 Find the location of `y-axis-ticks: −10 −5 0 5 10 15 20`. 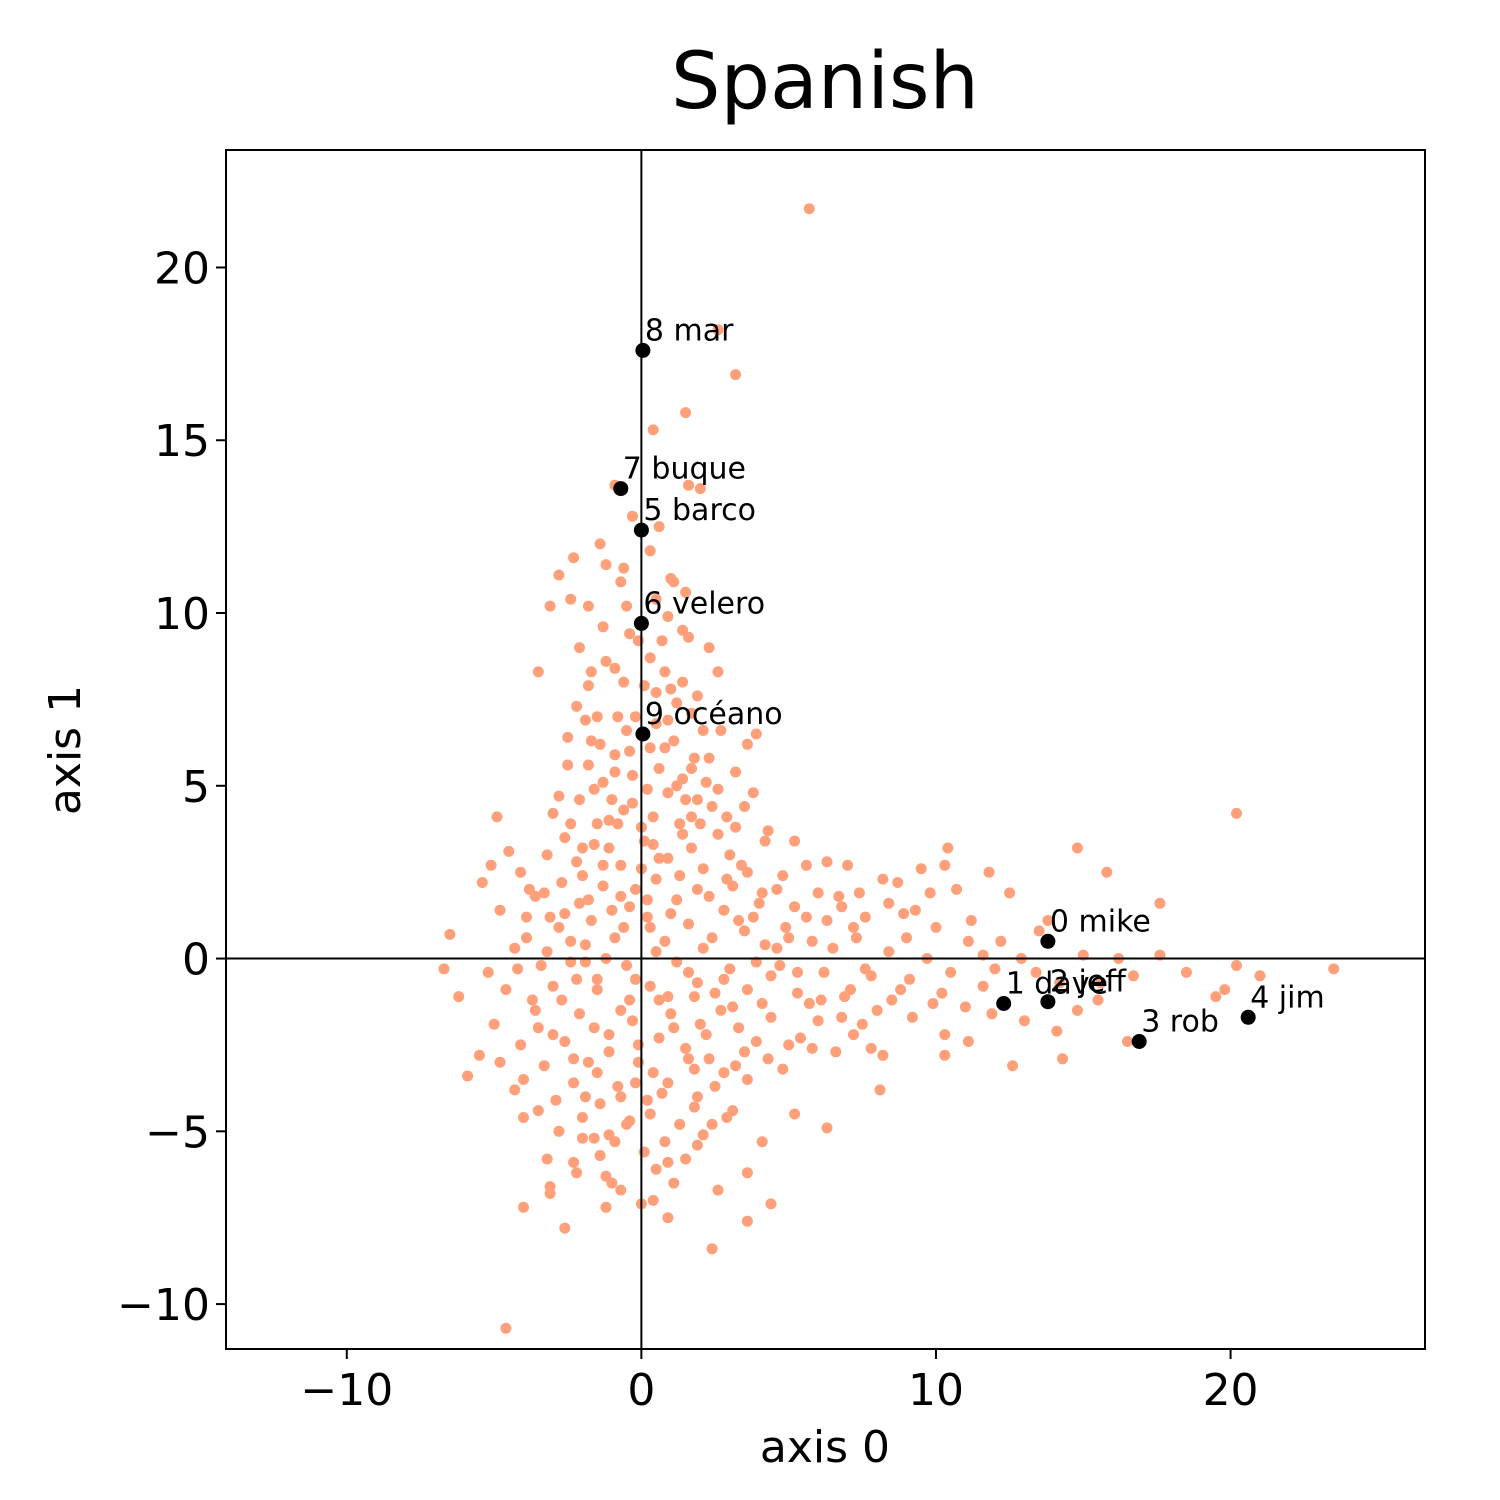

y-axis-ticks: −10 −5 0 5 10 15 20 is located at coordinates (171, 787).